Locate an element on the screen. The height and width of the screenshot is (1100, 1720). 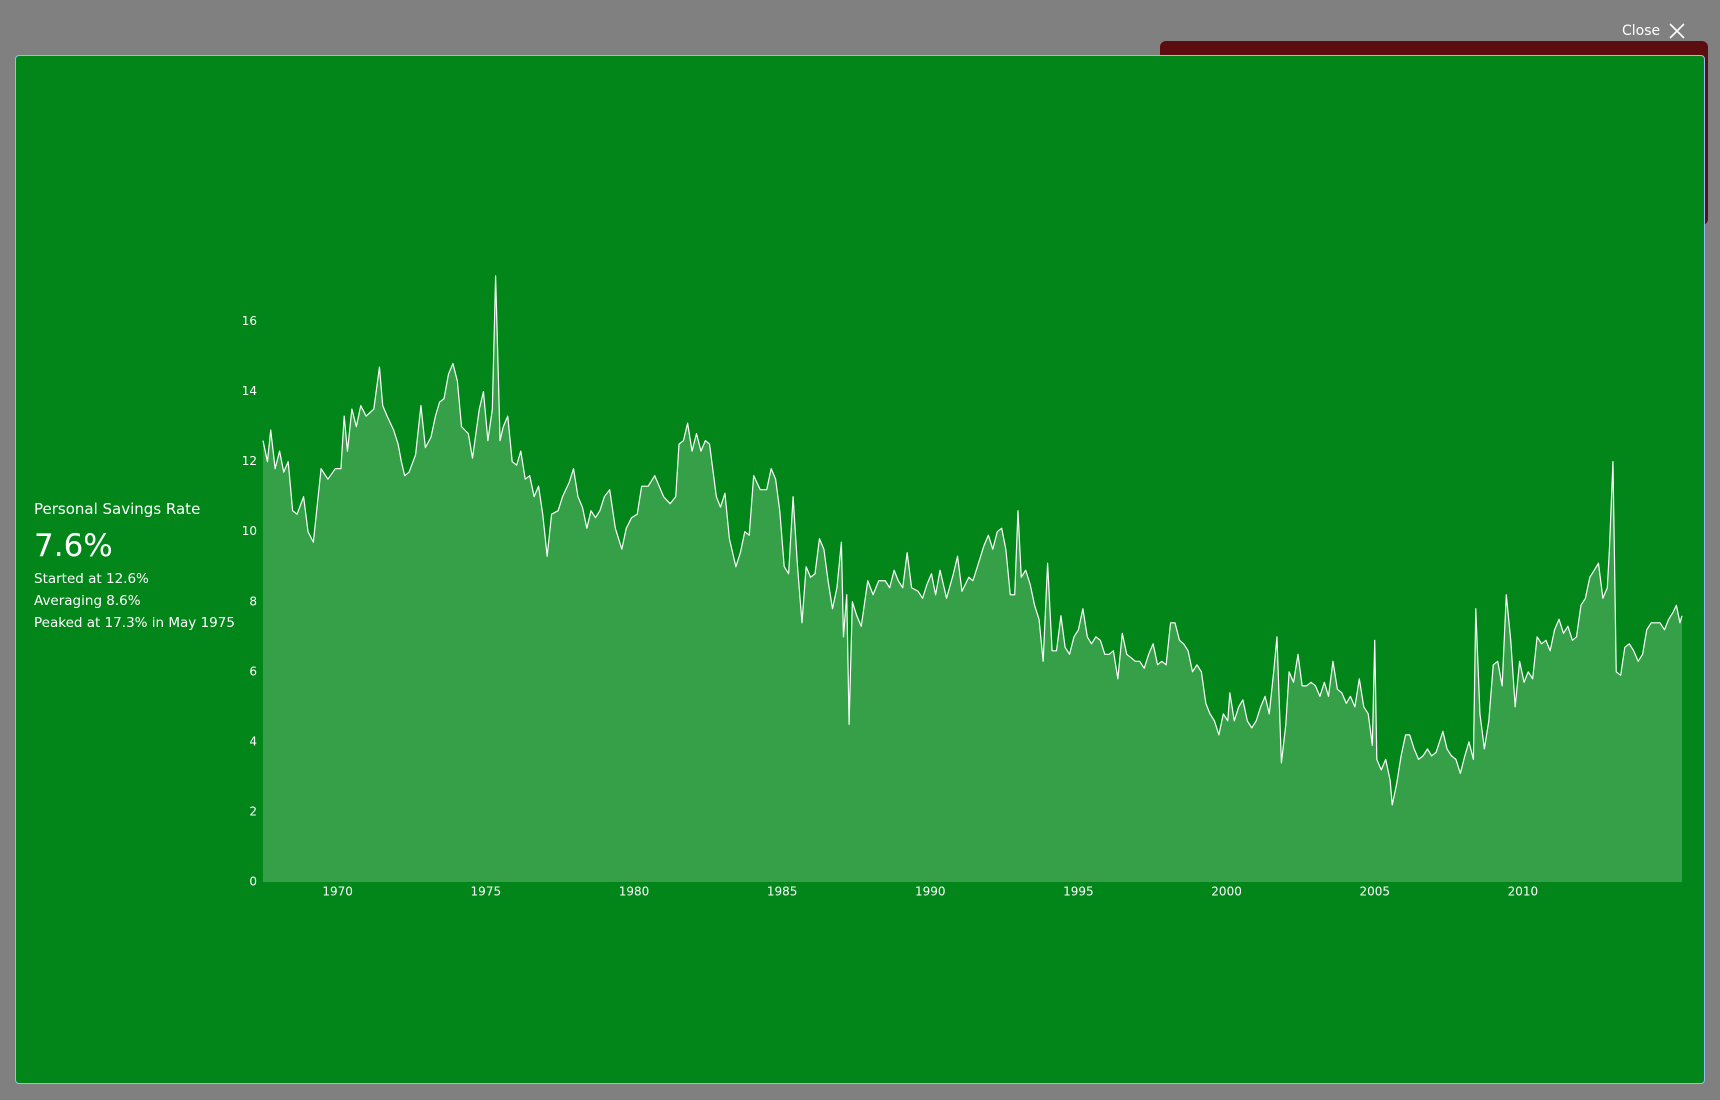
x-tick-label: 1990 is located at coordinates (930, 892).